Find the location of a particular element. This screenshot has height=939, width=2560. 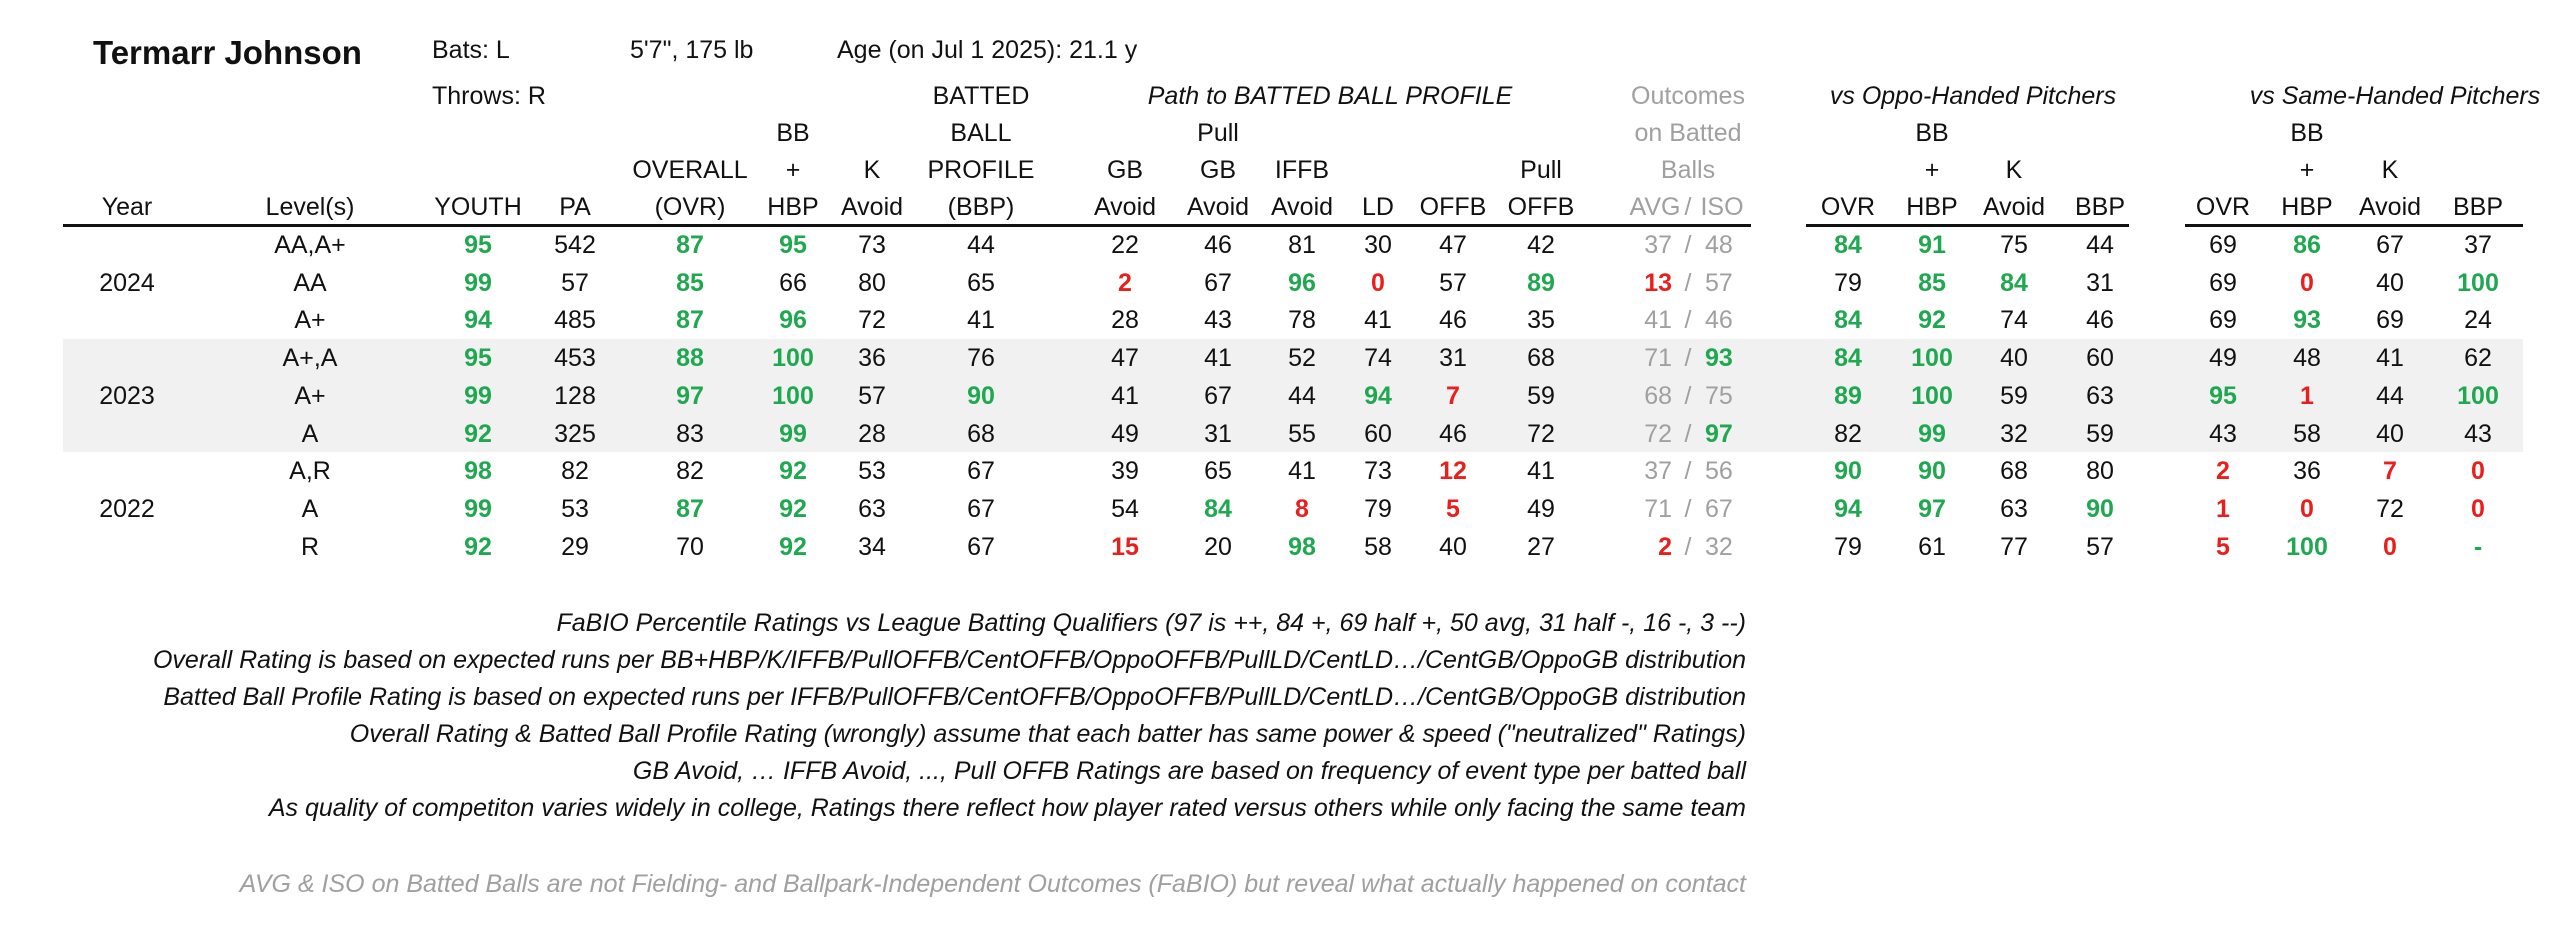

level-cell: A is located at coordinates (310, 508).